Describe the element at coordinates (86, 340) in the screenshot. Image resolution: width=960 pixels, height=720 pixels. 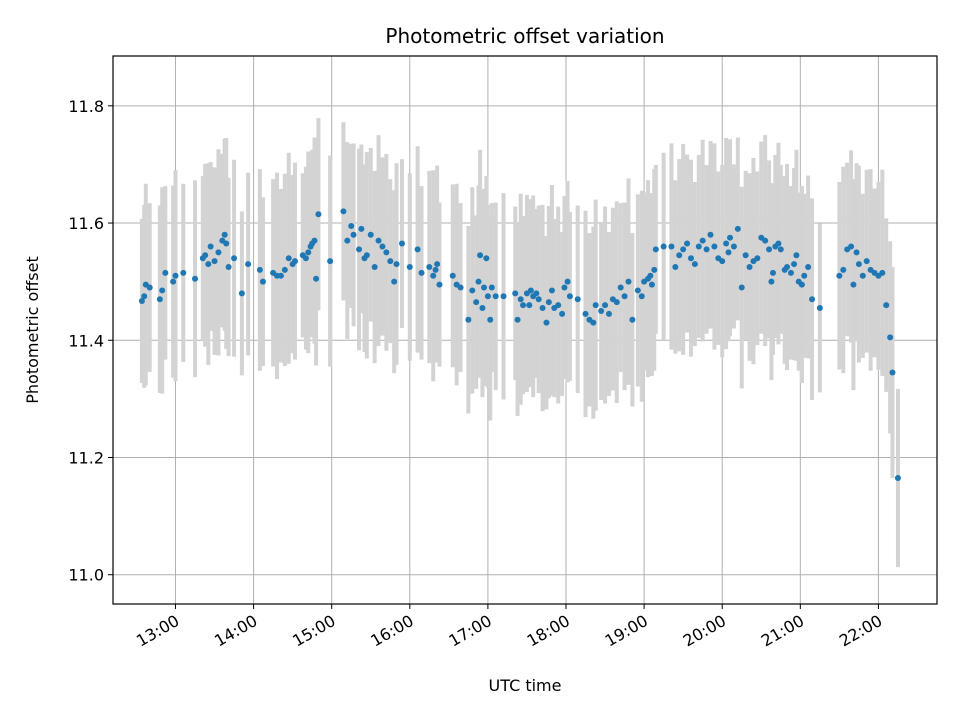
I see `y-tick-label: 11.4` at that location.